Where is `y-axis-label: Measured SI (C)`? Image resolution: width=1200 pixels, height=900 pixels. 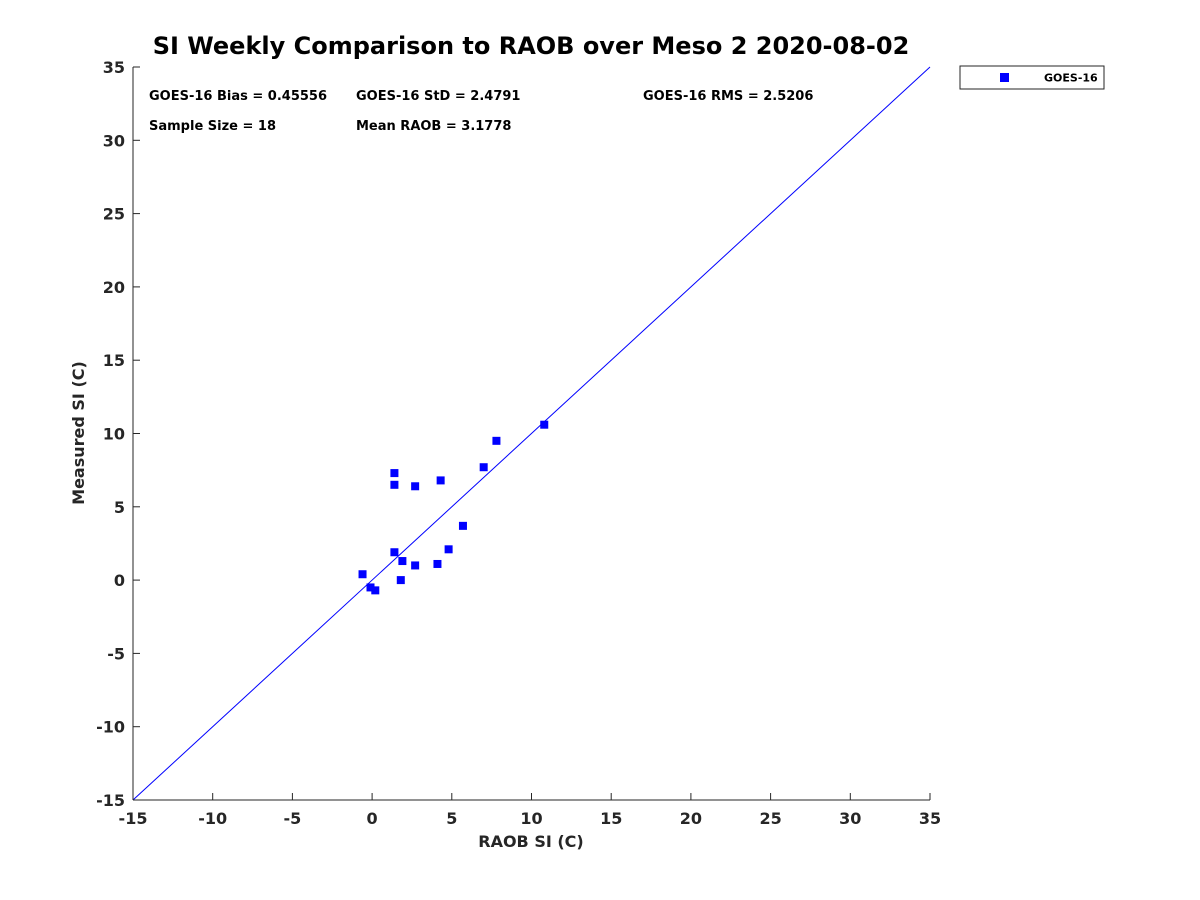
y-axis-label: Measured SI (C) is located at coordinates (78, 433).